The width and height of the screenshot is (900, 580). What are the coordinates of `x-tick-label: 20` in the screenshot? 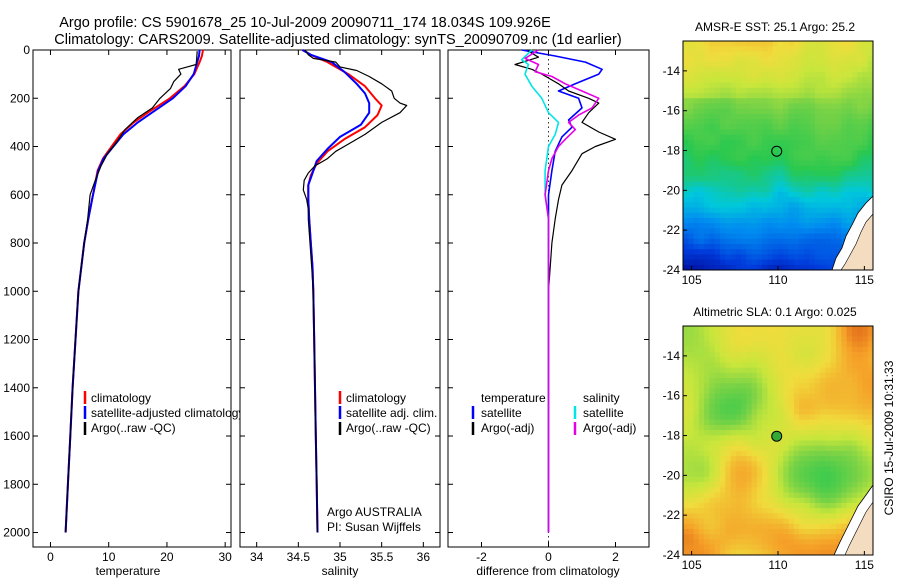 It's located at (167, 557).